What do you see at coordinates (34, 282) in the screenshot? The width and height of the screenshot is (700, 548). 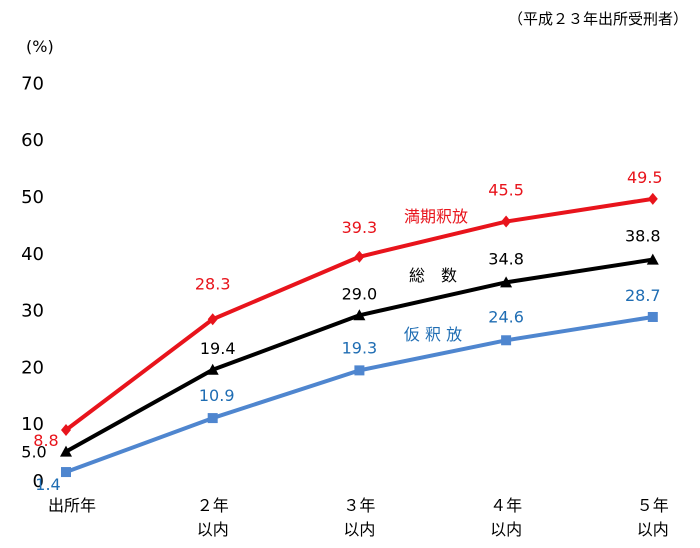 I see `y-axis: 0 10 20 30 40 50 60 70 5.0` at bounding box center [34, 282].